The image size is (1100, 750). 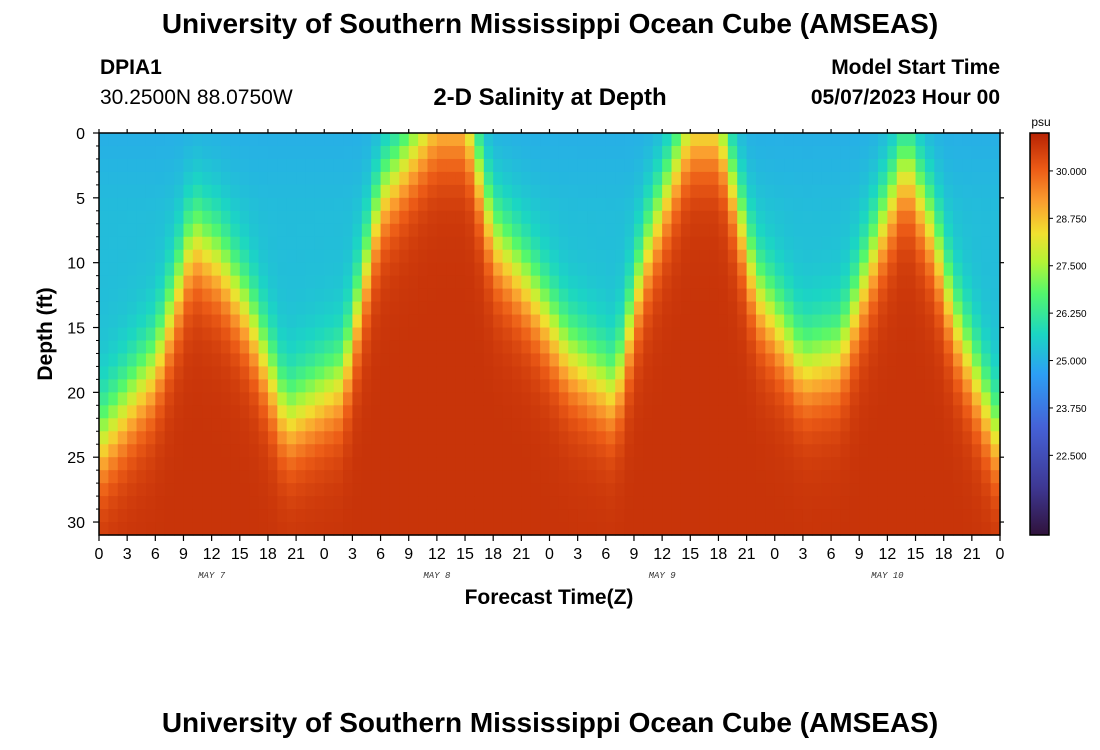 I want to click on x-tick-label: 18, so click(x=493, y=554).